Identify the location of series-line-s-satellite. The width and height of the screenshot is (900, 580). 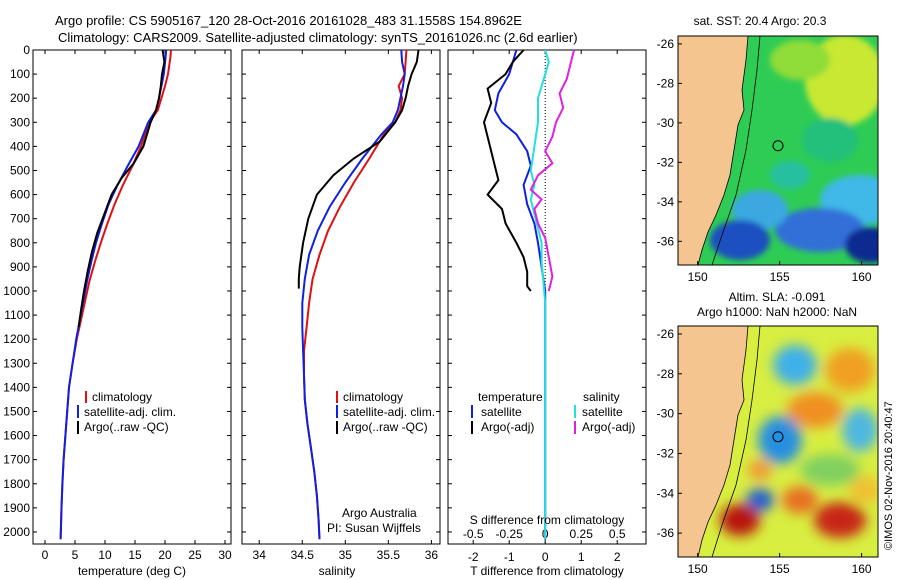
(539, 294).